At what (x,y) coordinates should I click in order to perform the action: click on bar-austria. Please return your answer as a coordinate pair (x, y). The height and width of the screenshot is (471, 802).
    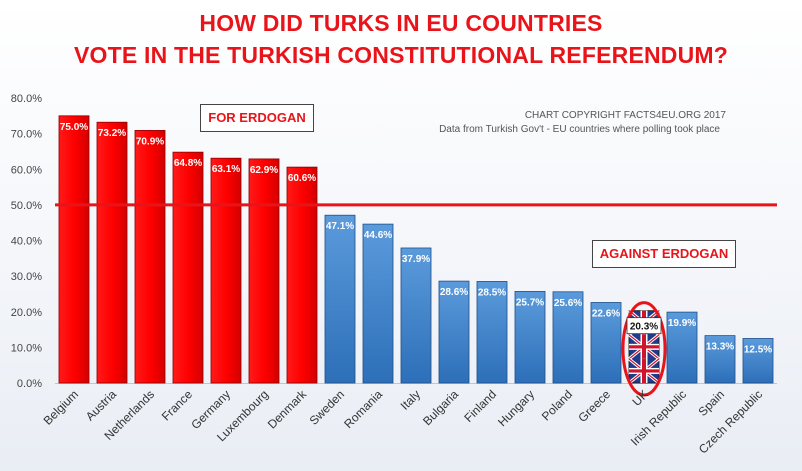
    Looking at the image, I should click on (112, 252).